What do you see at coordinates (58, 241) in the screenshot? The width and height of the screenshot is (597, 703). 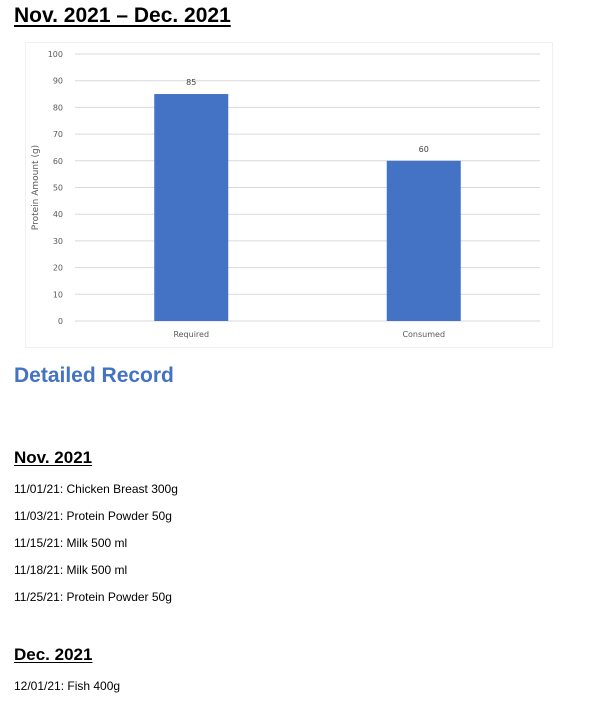 I see `y-tick-label: 30` at bounding box center [58, 241].